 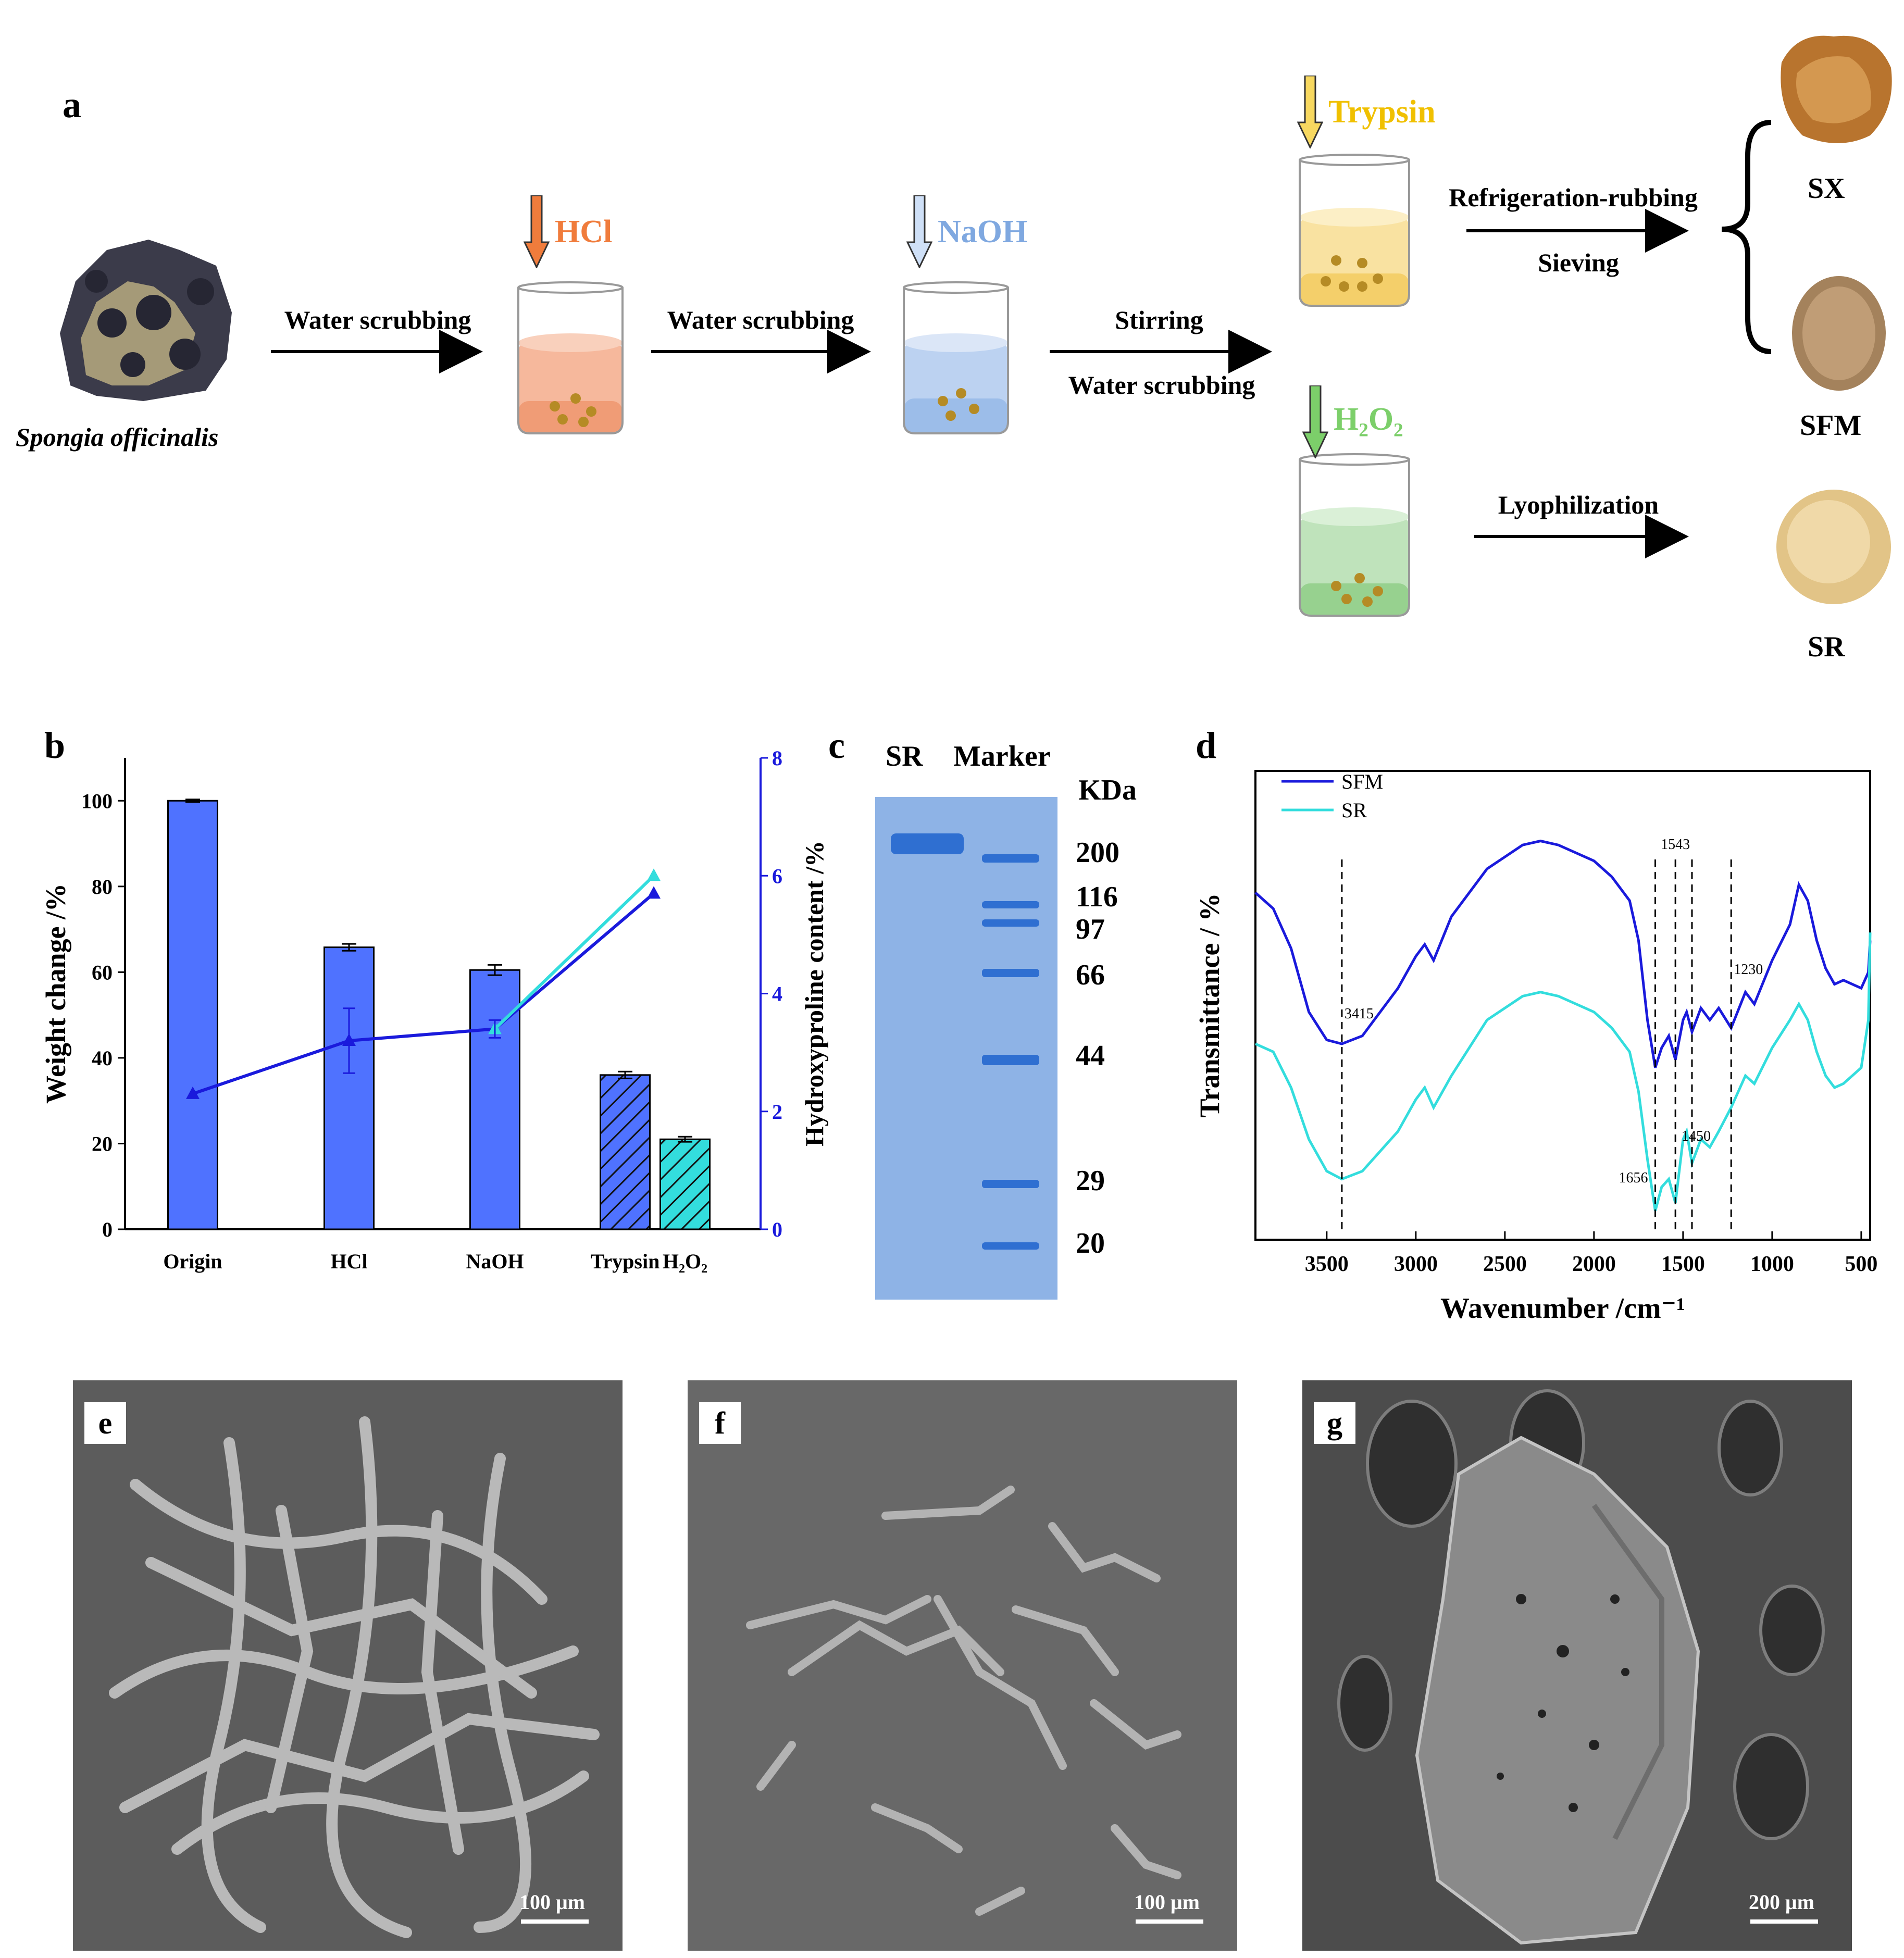 I want to click on y-tick-label: 0, so click(x=107, y=1230).